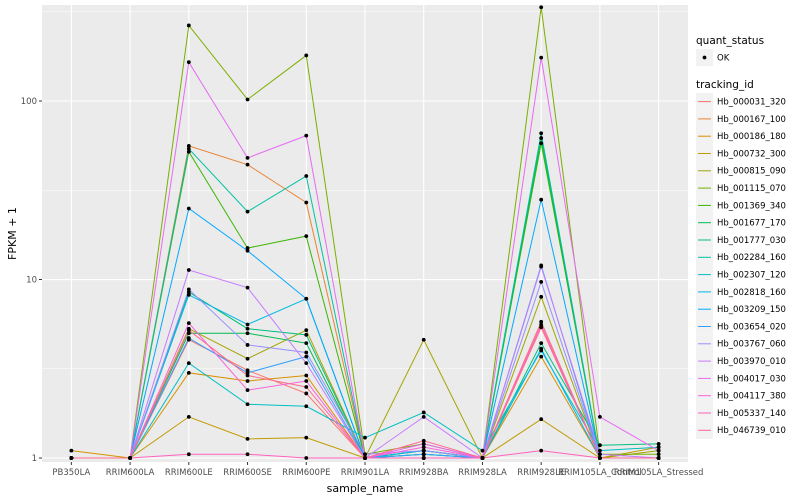 This screenshot has height=500, width=800. I want to click on x-tick-label: PB350LA, so click(71, 473).